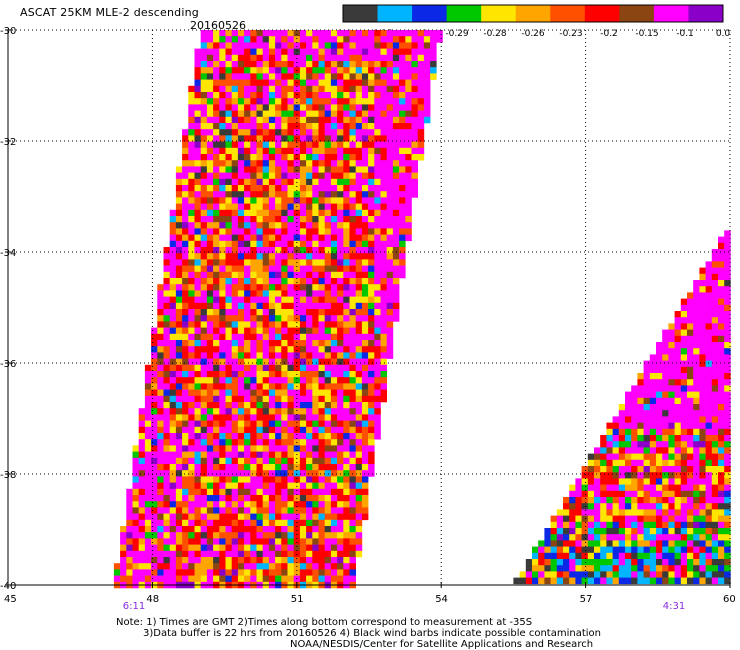 This screenshot has width=740, height=650. I want to click on colorbar-label: 0.0, so click(723, 34).